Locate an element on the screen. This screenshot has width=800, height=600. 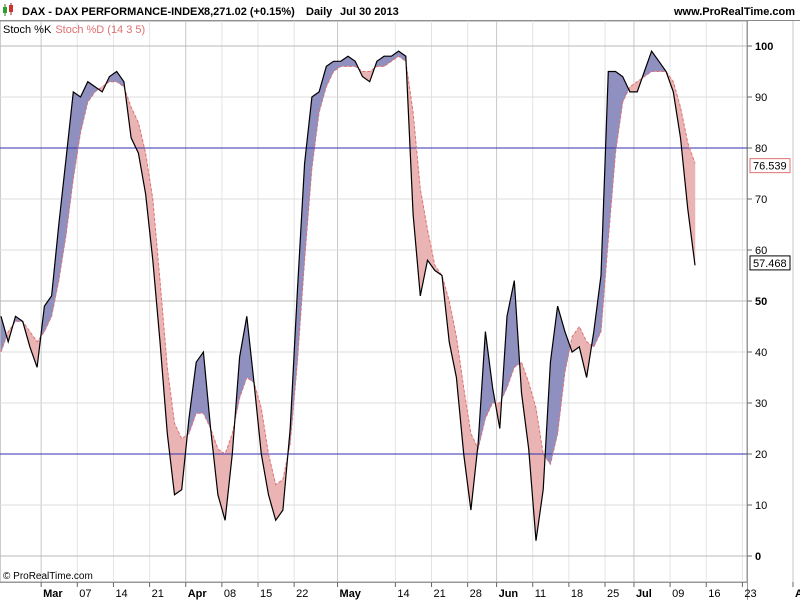
y-axis-ticks: 0 10 20 30 40 50 60 70 80 90 100 is located at coordinates (760, 302).